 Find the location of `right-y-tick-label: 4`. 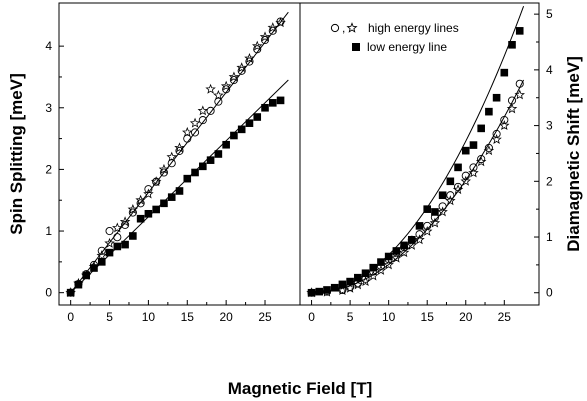

right-y-tick-label: 4 is located at coordinates (549, 70).